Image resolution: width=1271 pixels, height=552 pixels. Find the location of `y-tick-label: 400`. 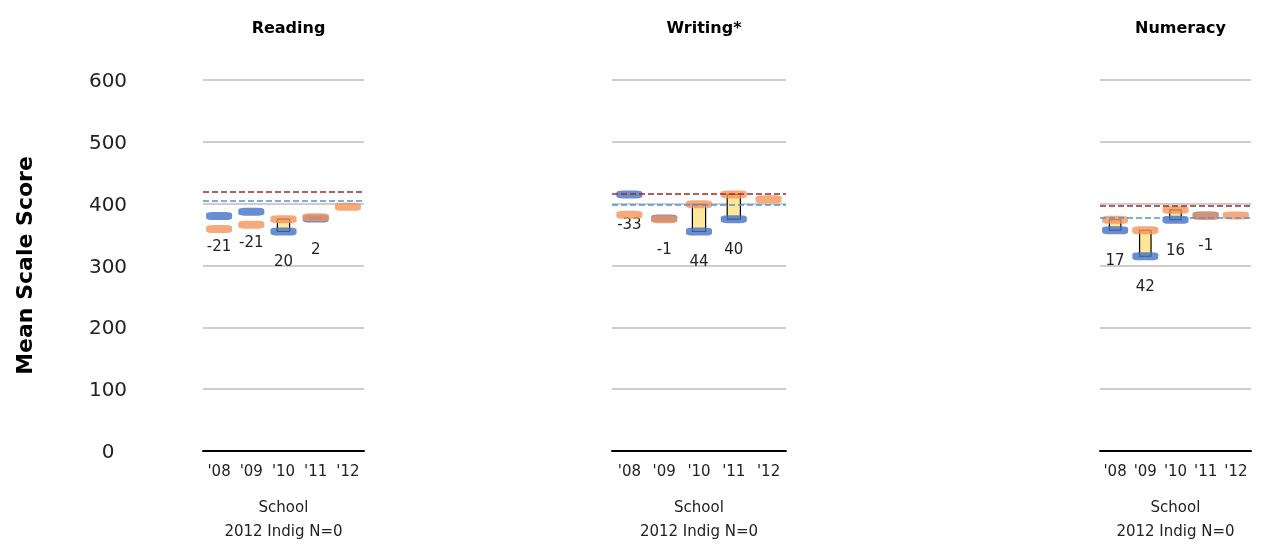

y-tick-label: 400 is located at coordinates (108, 203).